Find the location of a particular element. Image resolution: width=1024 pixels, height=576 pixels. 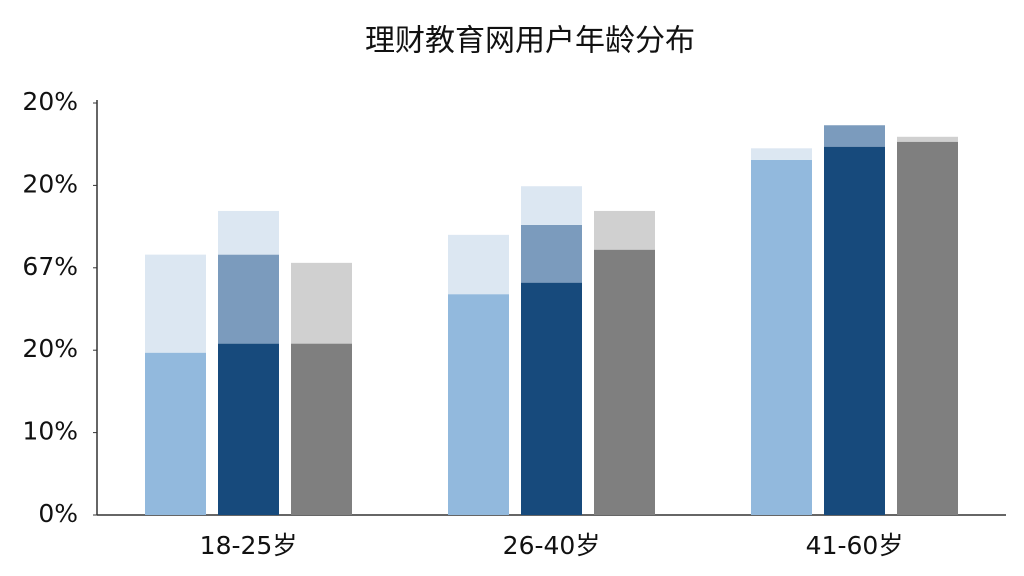

y-tick-label: 10% is located at coordinates (50, 431).